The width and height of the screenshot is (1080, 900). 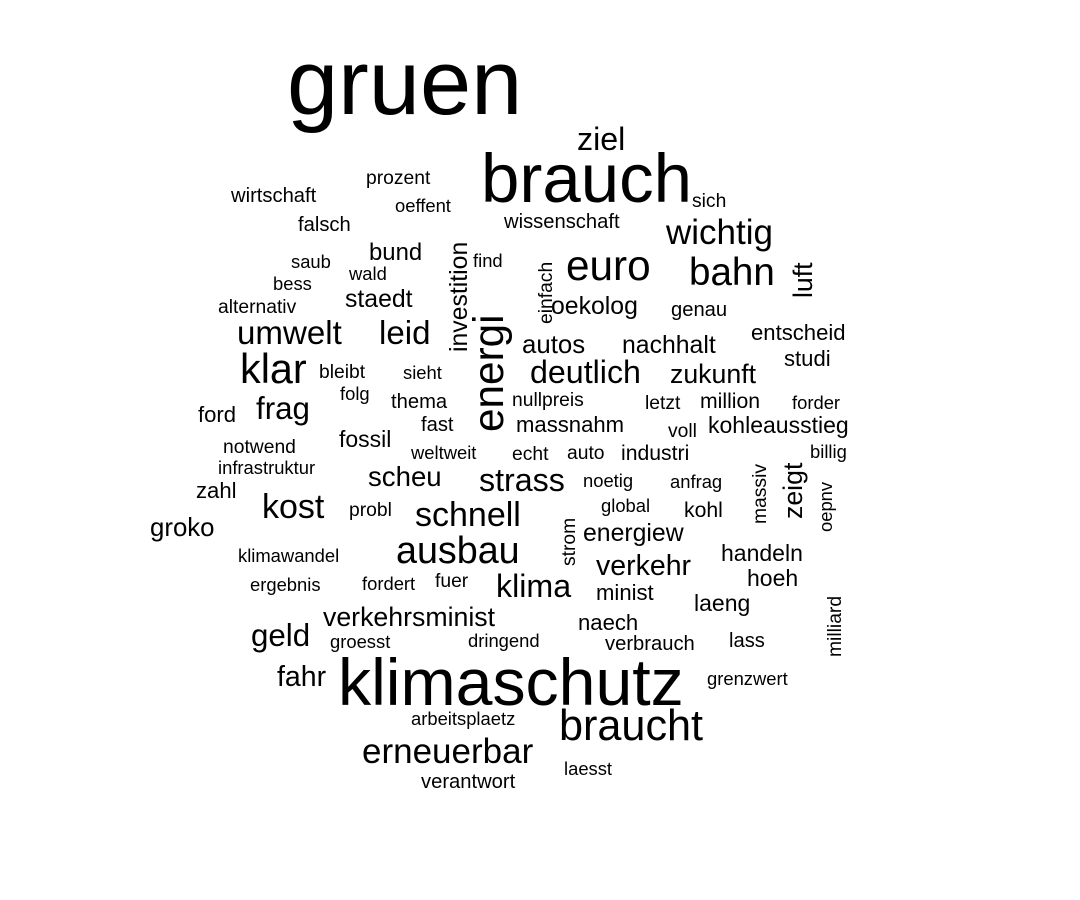 I want to click on word-oeffent: oeffent, so click(x=423, y=205).